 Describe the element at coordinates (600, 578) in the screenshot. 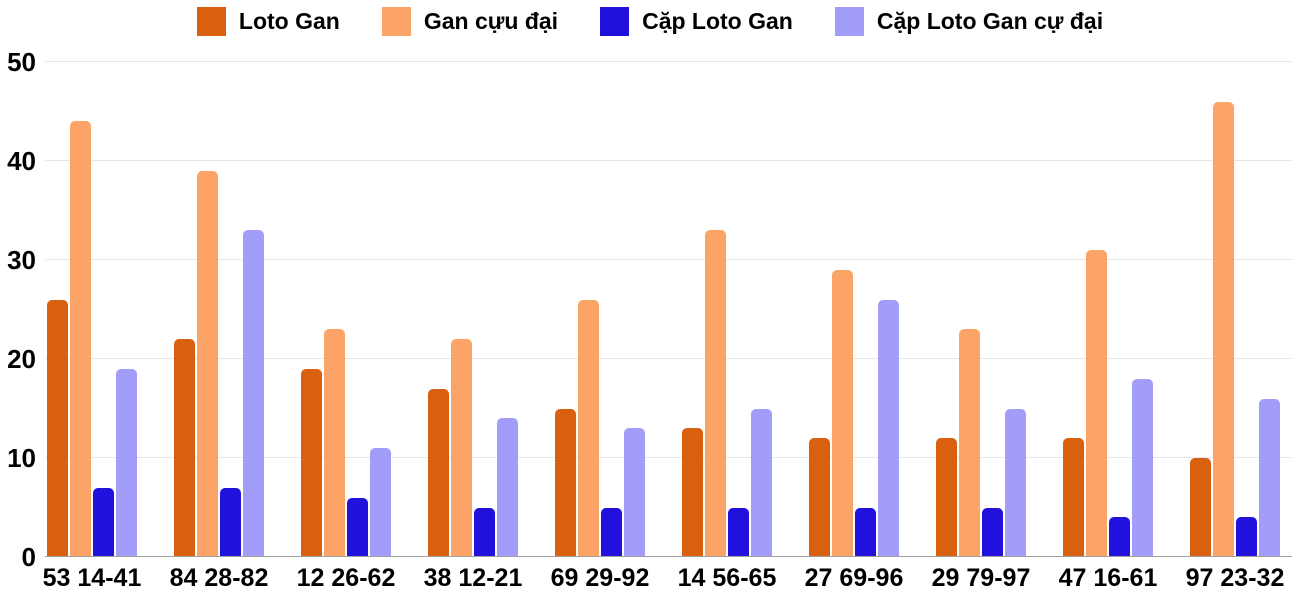

I see `x-axis-label-69-29-92: 69 29-92` at that location.